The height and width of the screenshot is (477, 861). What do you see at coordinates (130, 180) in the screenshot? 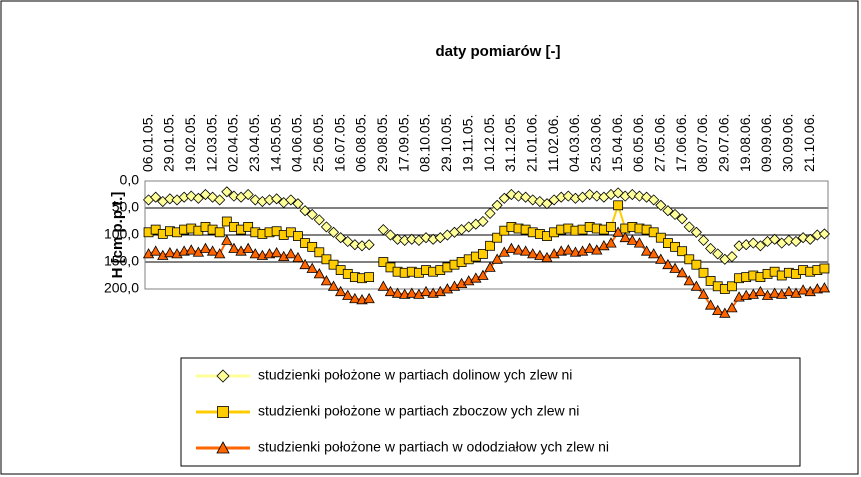
I see `y-tick-label: 0,0` at bounding box center [130, 180].